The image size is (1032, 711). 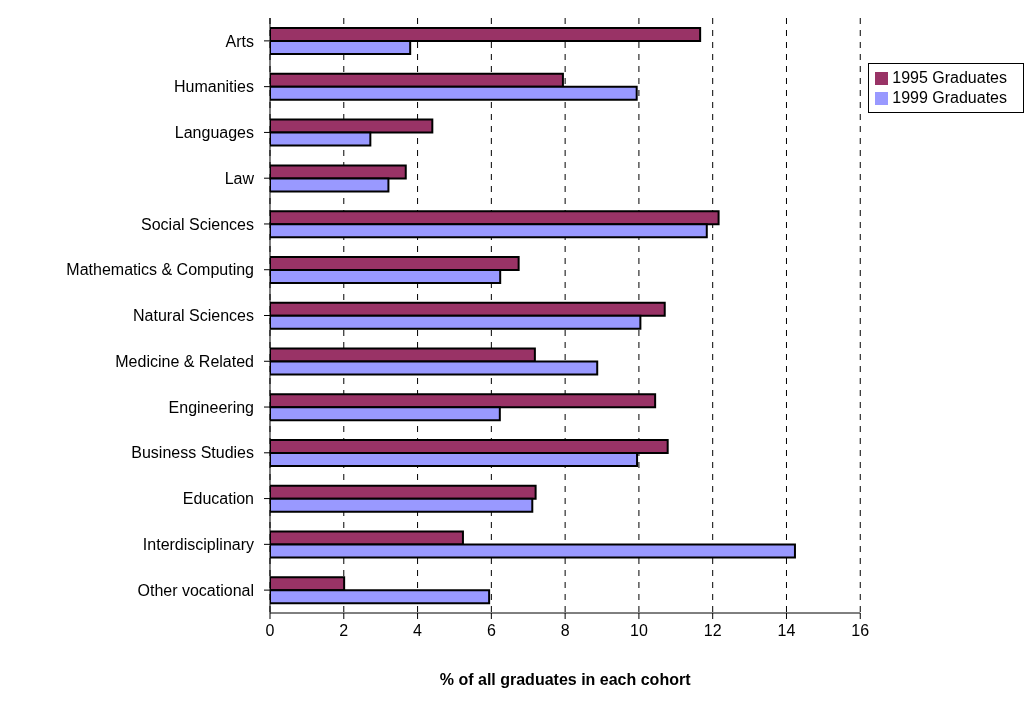 What do you see at coordinates (239, 178) in the screenshot?
I see `y-tick-label: Law` at bounding box center [239, 178].